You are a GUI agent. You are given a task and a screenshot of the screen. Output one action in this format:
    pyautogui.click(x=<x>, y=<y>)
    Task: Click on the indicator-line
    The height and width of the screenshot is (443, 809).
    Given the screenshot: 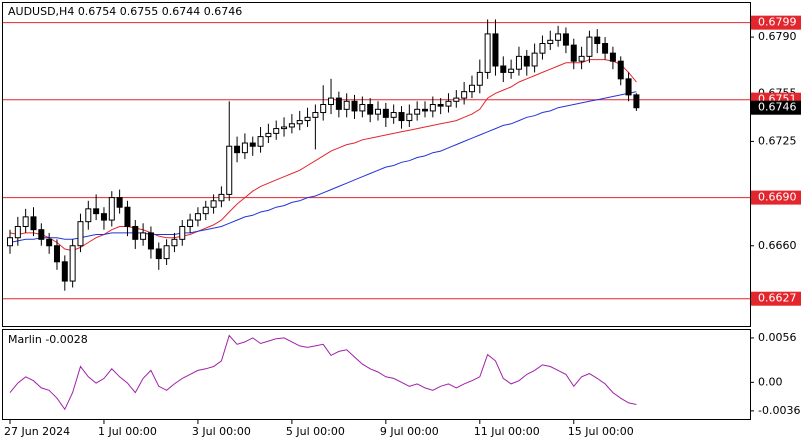 What is the action you would take?
    pyautogui.click(x=323, y=372)
    